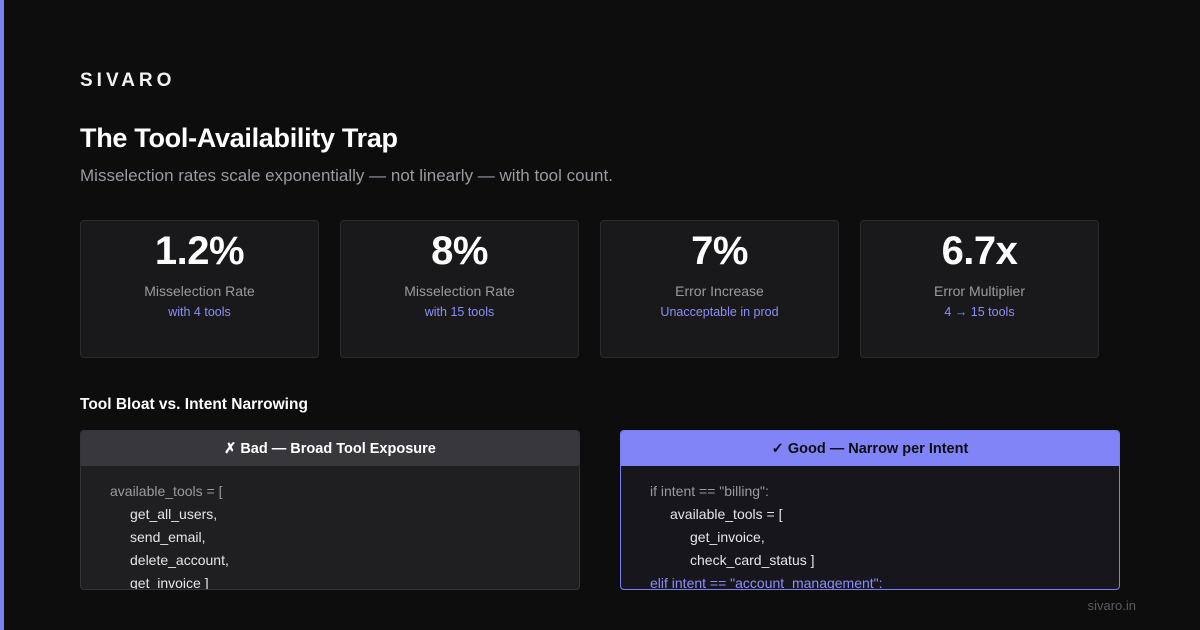 The image size is (1200, 630). What do you see at coordinates (709, 491) in the screenshot?
I see `code-line: if intent == "billing":` at bounding box center [709, 491].